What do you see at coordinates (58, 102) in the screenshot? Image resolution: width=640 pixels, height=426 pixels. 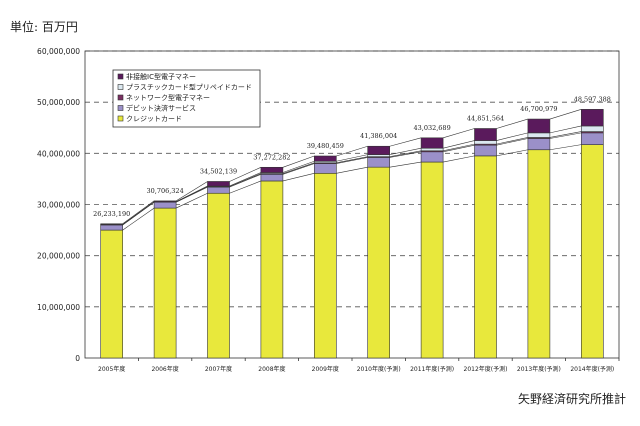 I see `y-tick-label: 50,000,000` at bounding box center [58, 102].